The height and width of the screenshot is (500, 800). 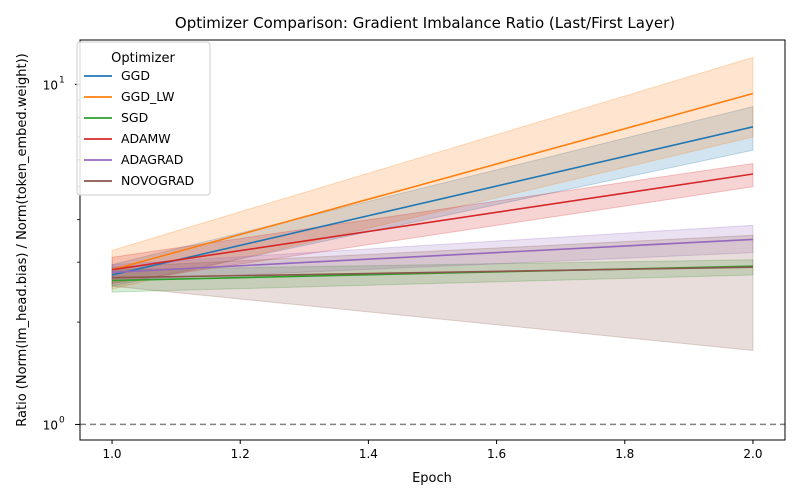 I want to click on x-axis-label: Epoch, so click(x=432, y=478).